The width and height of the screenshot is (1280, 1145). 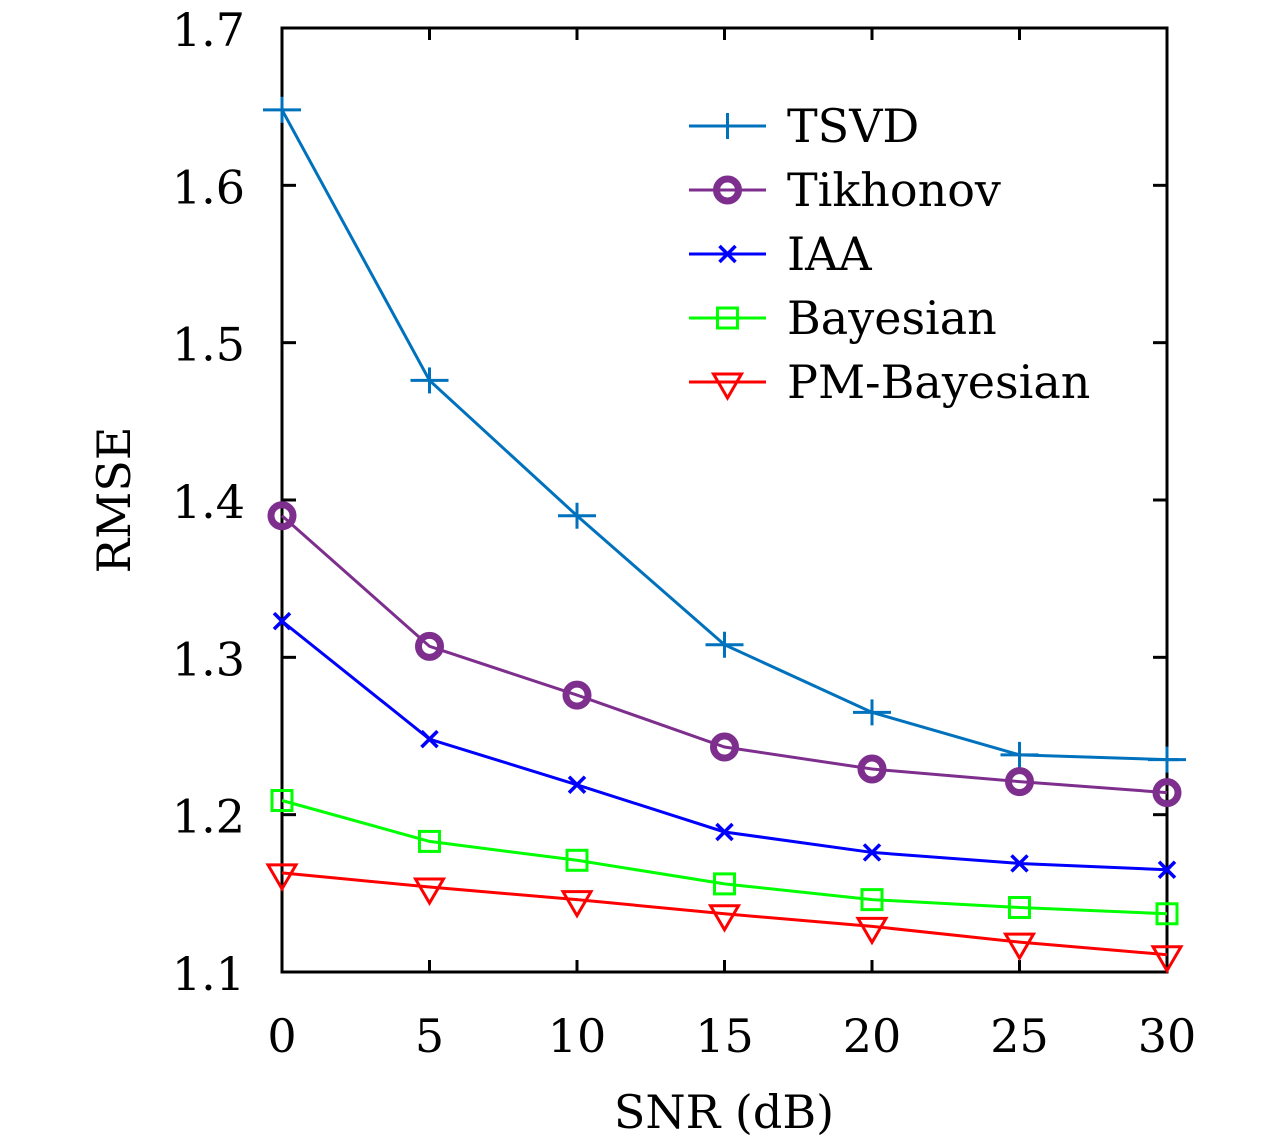 What do you see at coordinates (208, 187) in the screenshot?
I see `y-tick-label: 1.6` at bounding box center [208, 187].